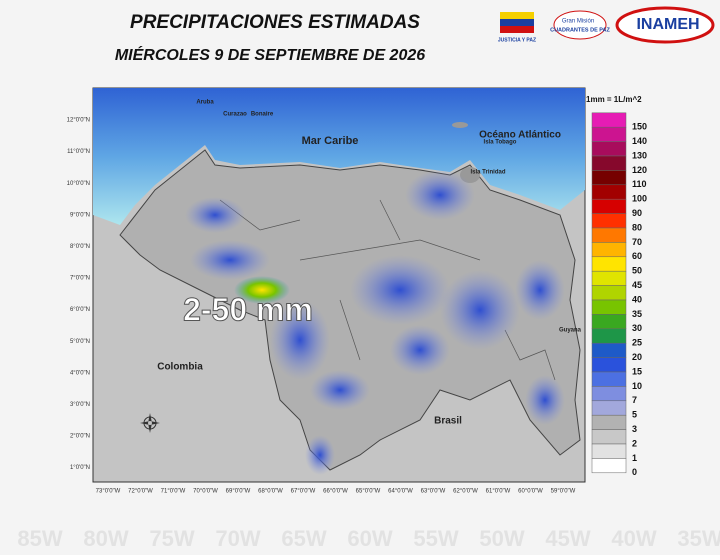  What do you see at coordinates (303, 492) in the screenshot?
I see `lon-label: 67°0'0"W` at bounding box center [303, 492].